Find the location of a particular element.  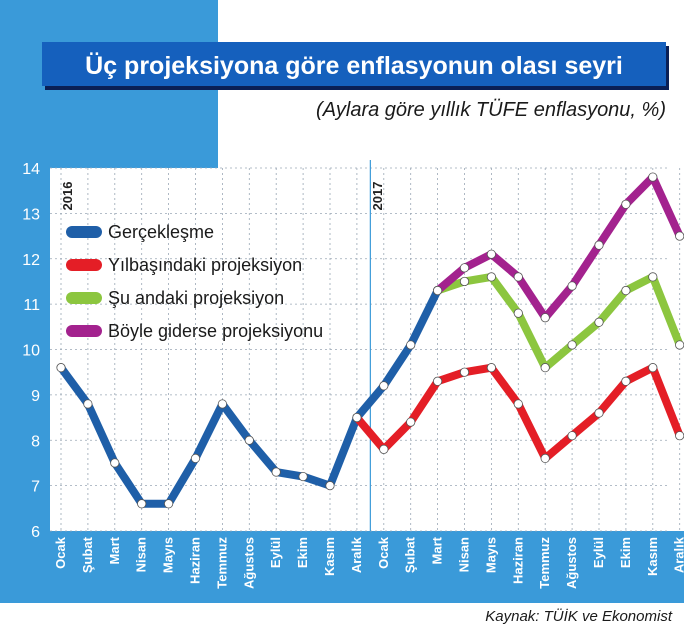

y-tick-label: 9 is located at coordinates (35, 396).